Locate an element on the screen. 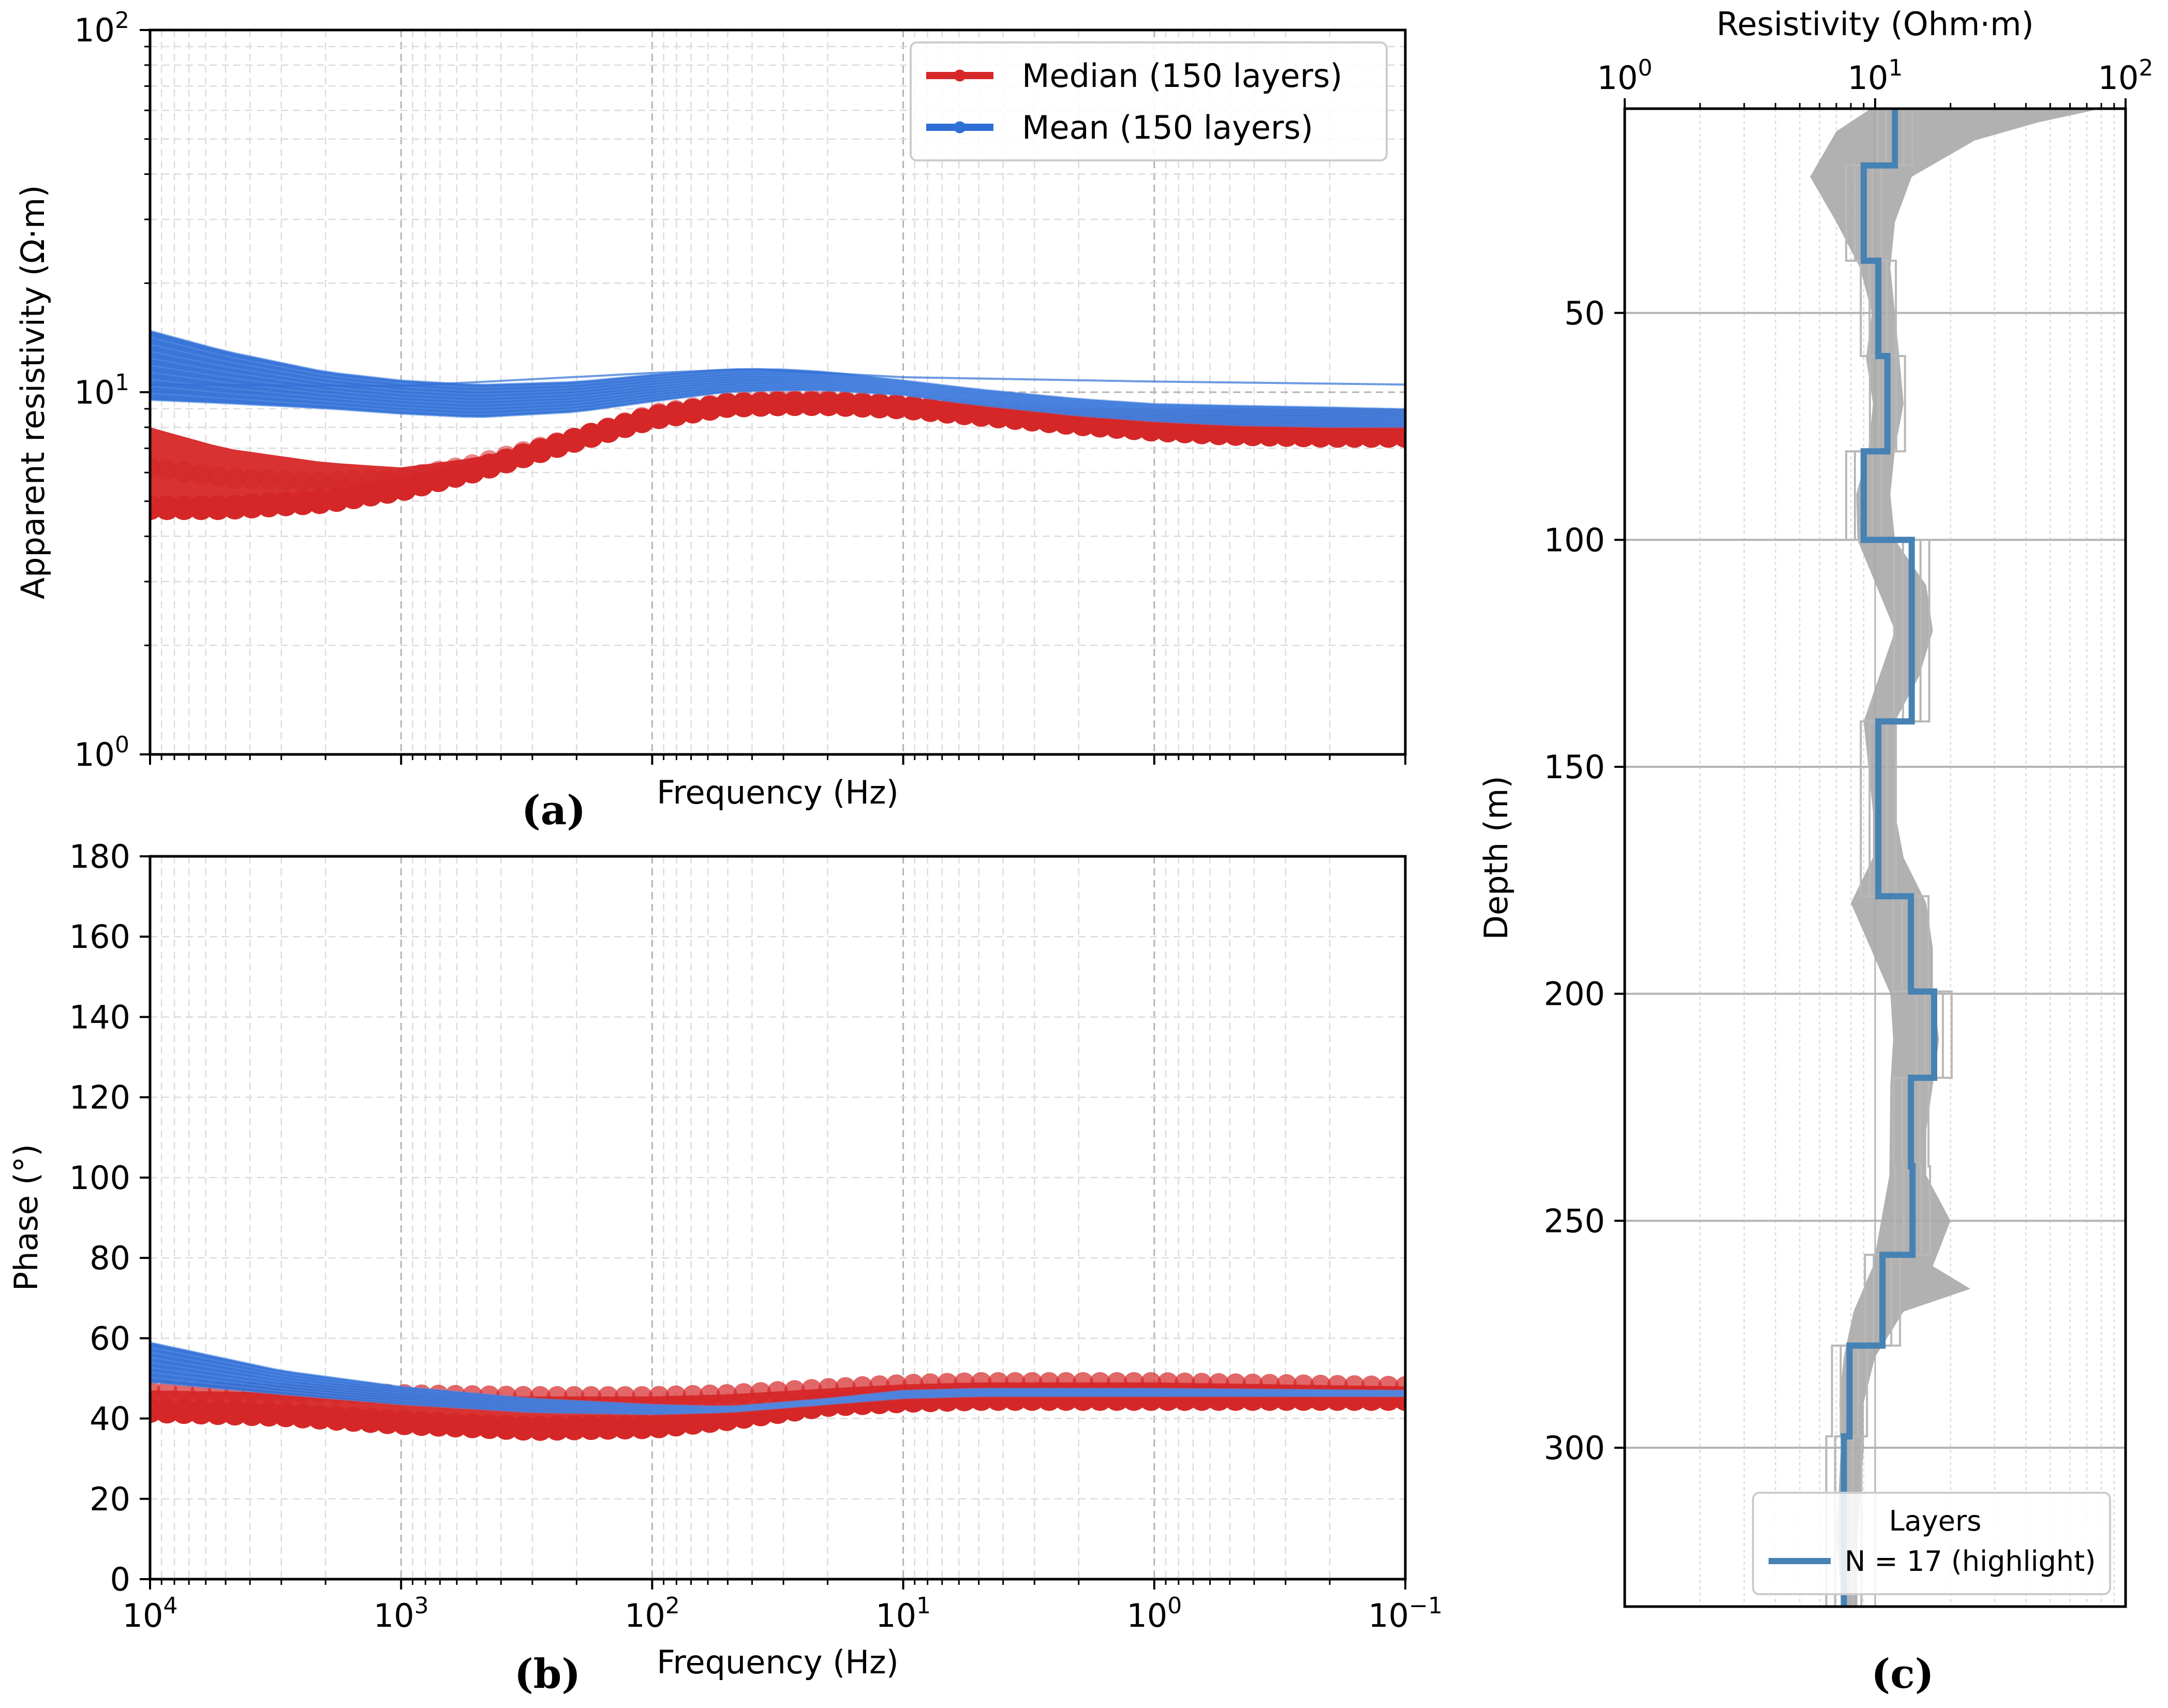 This screenshot has height=1708, width=2168. c-x-tick-label: 10¹ is located at coordinates (1875, 76).